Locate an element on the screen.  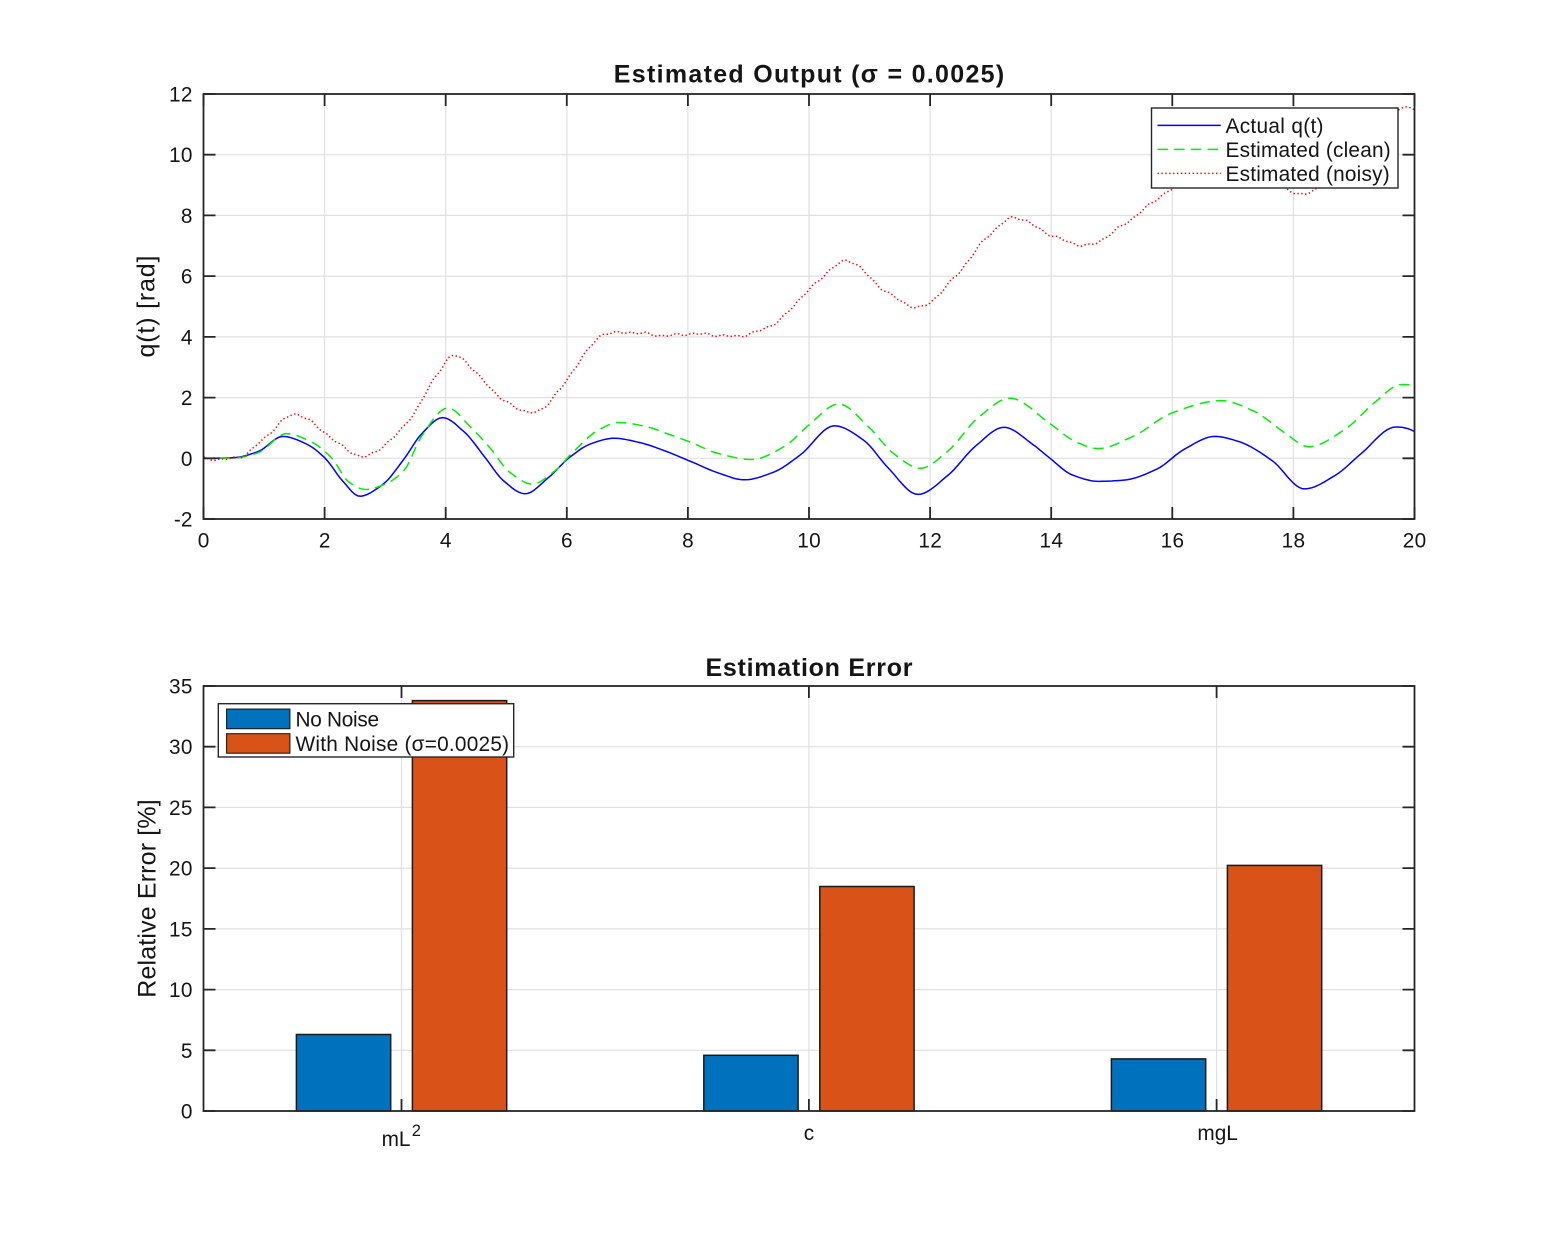
svg-text: Estimated (noisy) is located at coordinates (1308, 174).